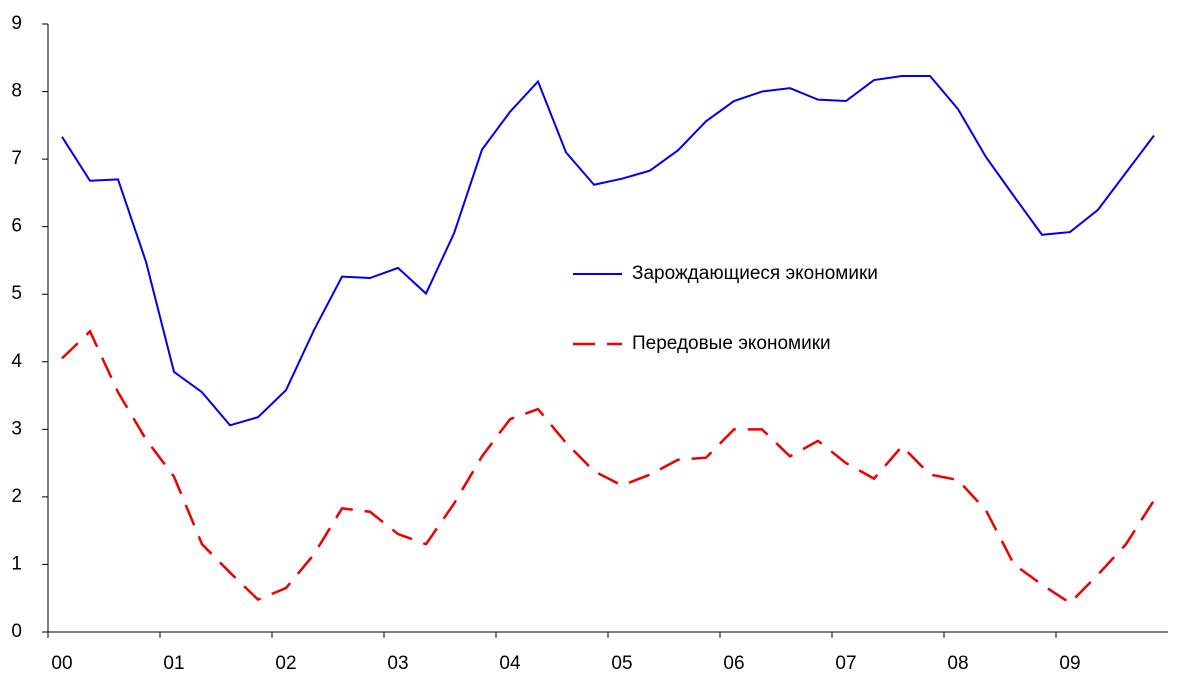  Describe the element at coordinates (755, 273) in the screenshot. I see `legend-label: Зарождающиеся экономики` at that location.